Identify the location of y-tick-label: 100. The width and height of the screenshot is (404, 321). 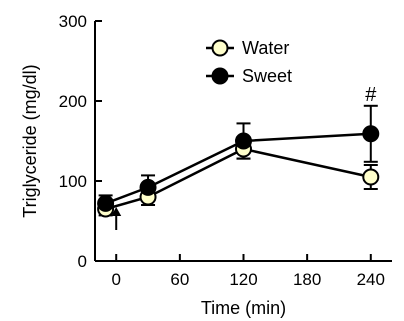
(73, 181).